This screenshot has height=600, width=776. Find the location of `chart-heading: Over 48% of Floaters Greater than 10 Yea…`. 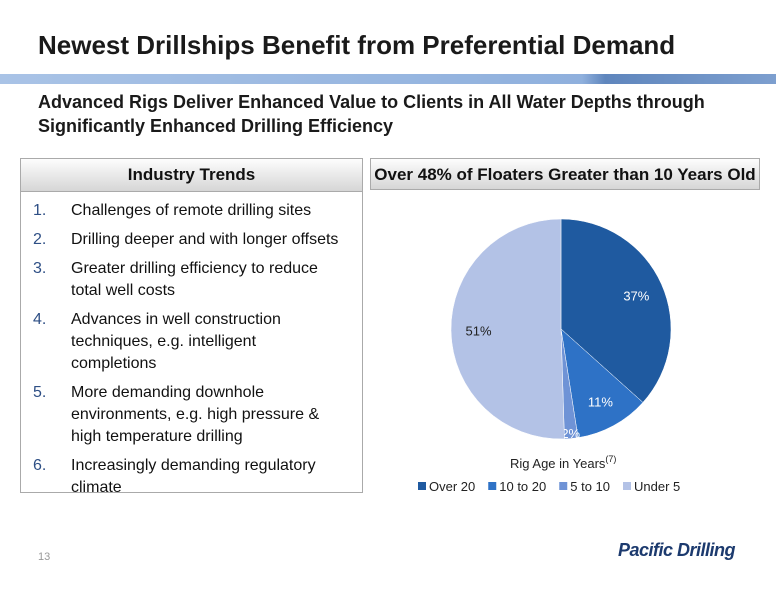

chart-heading: Over 48% of Floaters Greater than 10 Yea… is located at coordinates (565, 174).